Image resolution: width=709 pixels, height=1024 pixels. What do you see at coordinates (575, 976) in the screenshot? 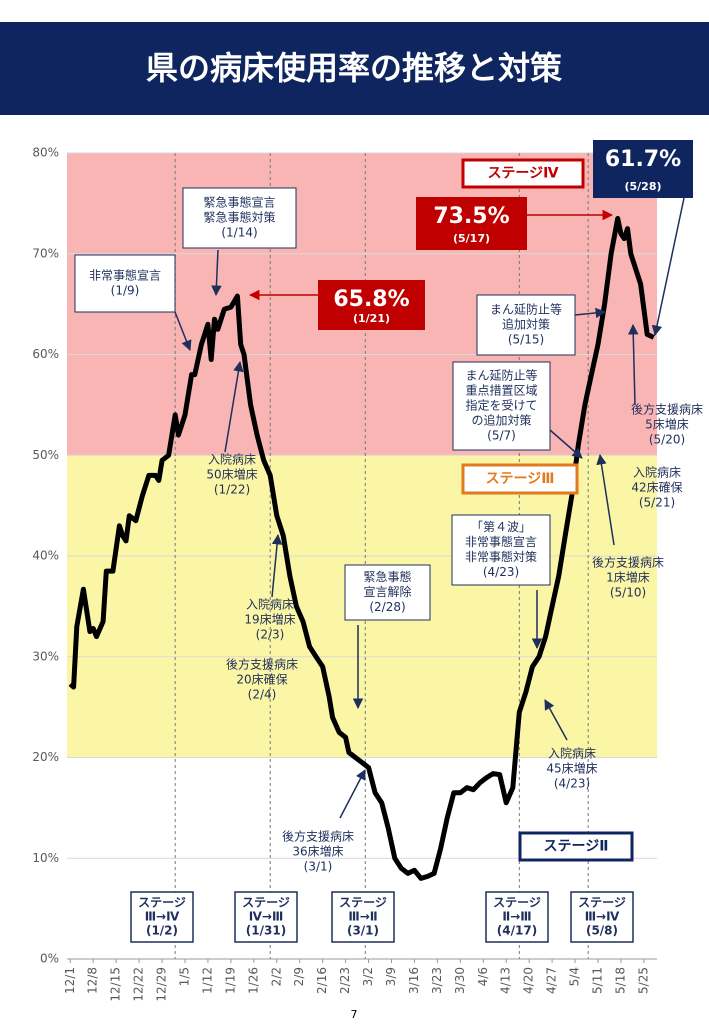
I see `x-tick-label: 5/4` at bounding box center [575, 976].